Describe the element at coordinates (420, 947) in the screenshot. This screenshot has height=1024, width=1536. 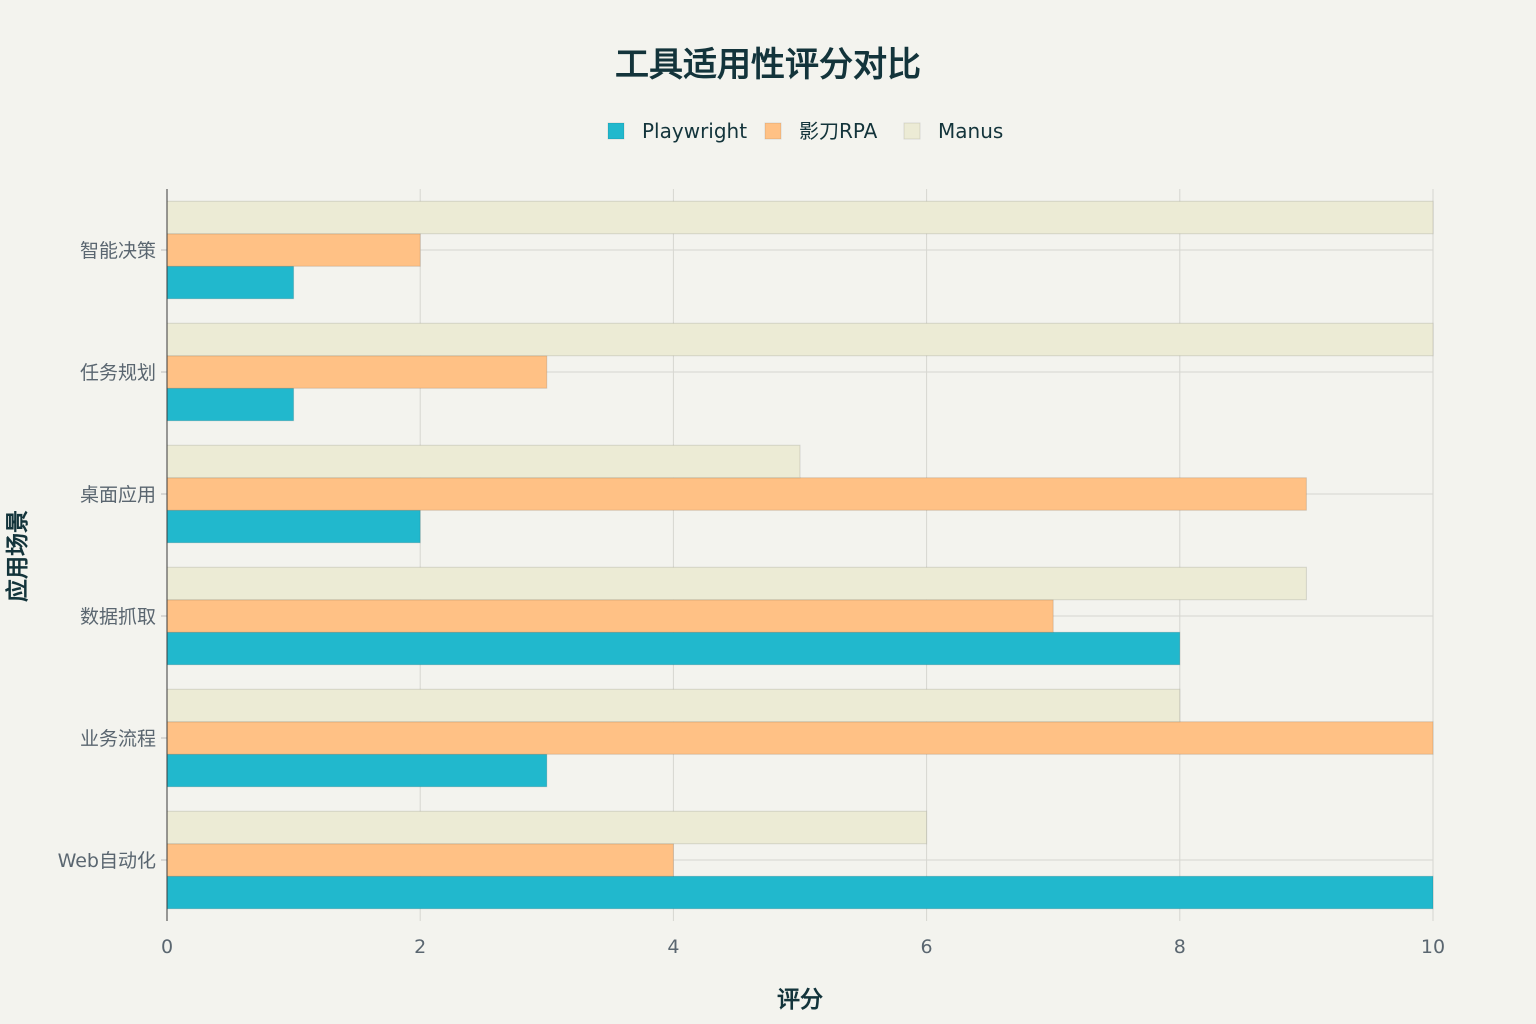
I see `x-tick-label: 2` at that location.